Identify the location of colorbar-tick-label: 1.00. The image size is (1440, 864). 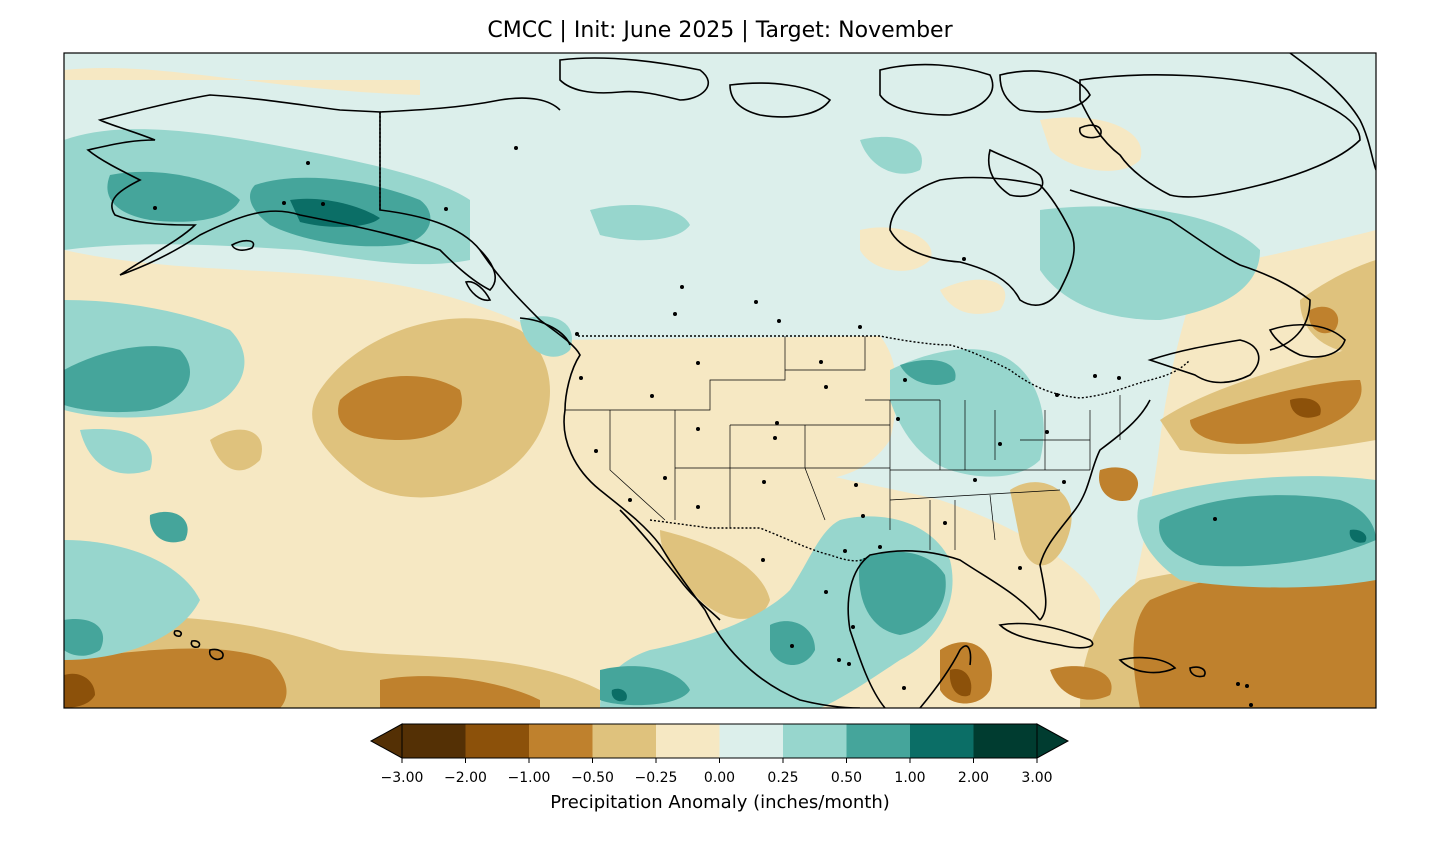
(910, 778).